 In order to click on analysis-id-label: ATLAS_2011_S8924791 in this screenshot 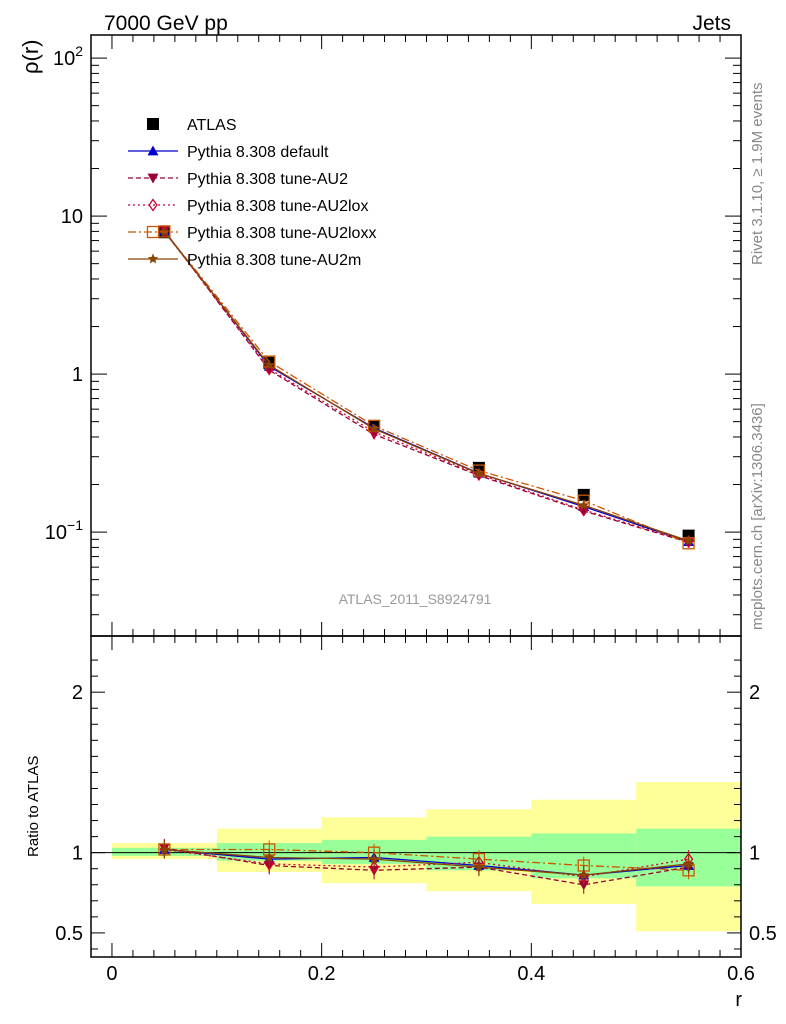, I will do `click(415, 599)`.